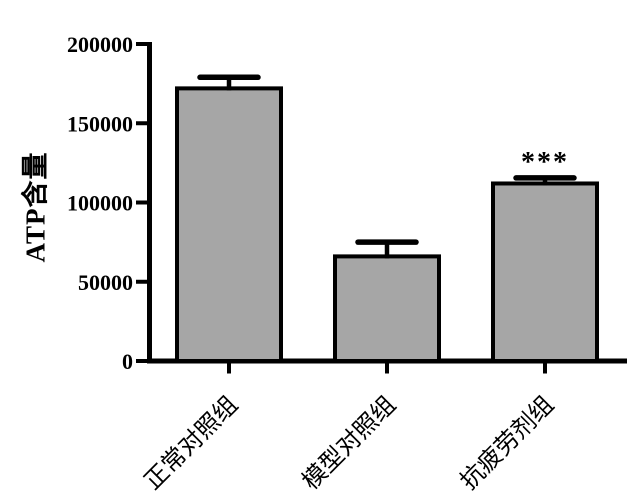 The image size is (640, 502). Describe the element at coordinates (545, 162) in the screenshot. I see `significance-label: ***` at that location.